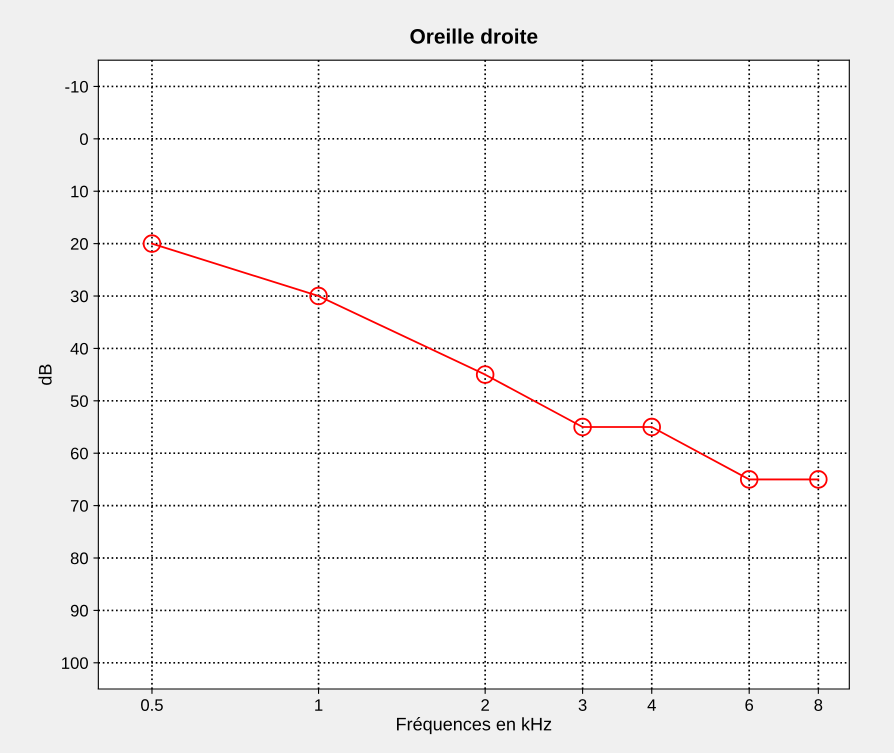  I want to click on y-tick-label: 80, so click(79, 558).